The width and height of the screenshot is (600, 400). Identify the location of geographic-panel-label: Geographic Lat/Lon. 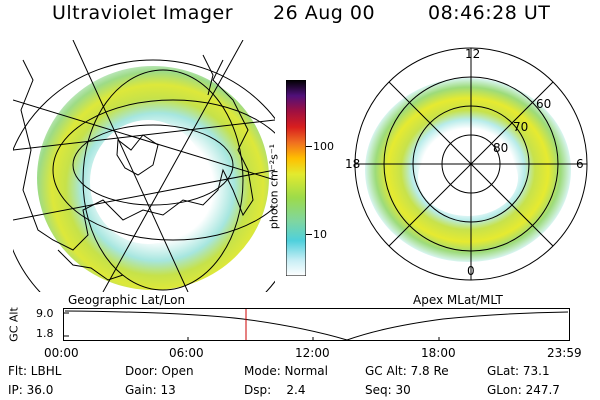
(127, 300).